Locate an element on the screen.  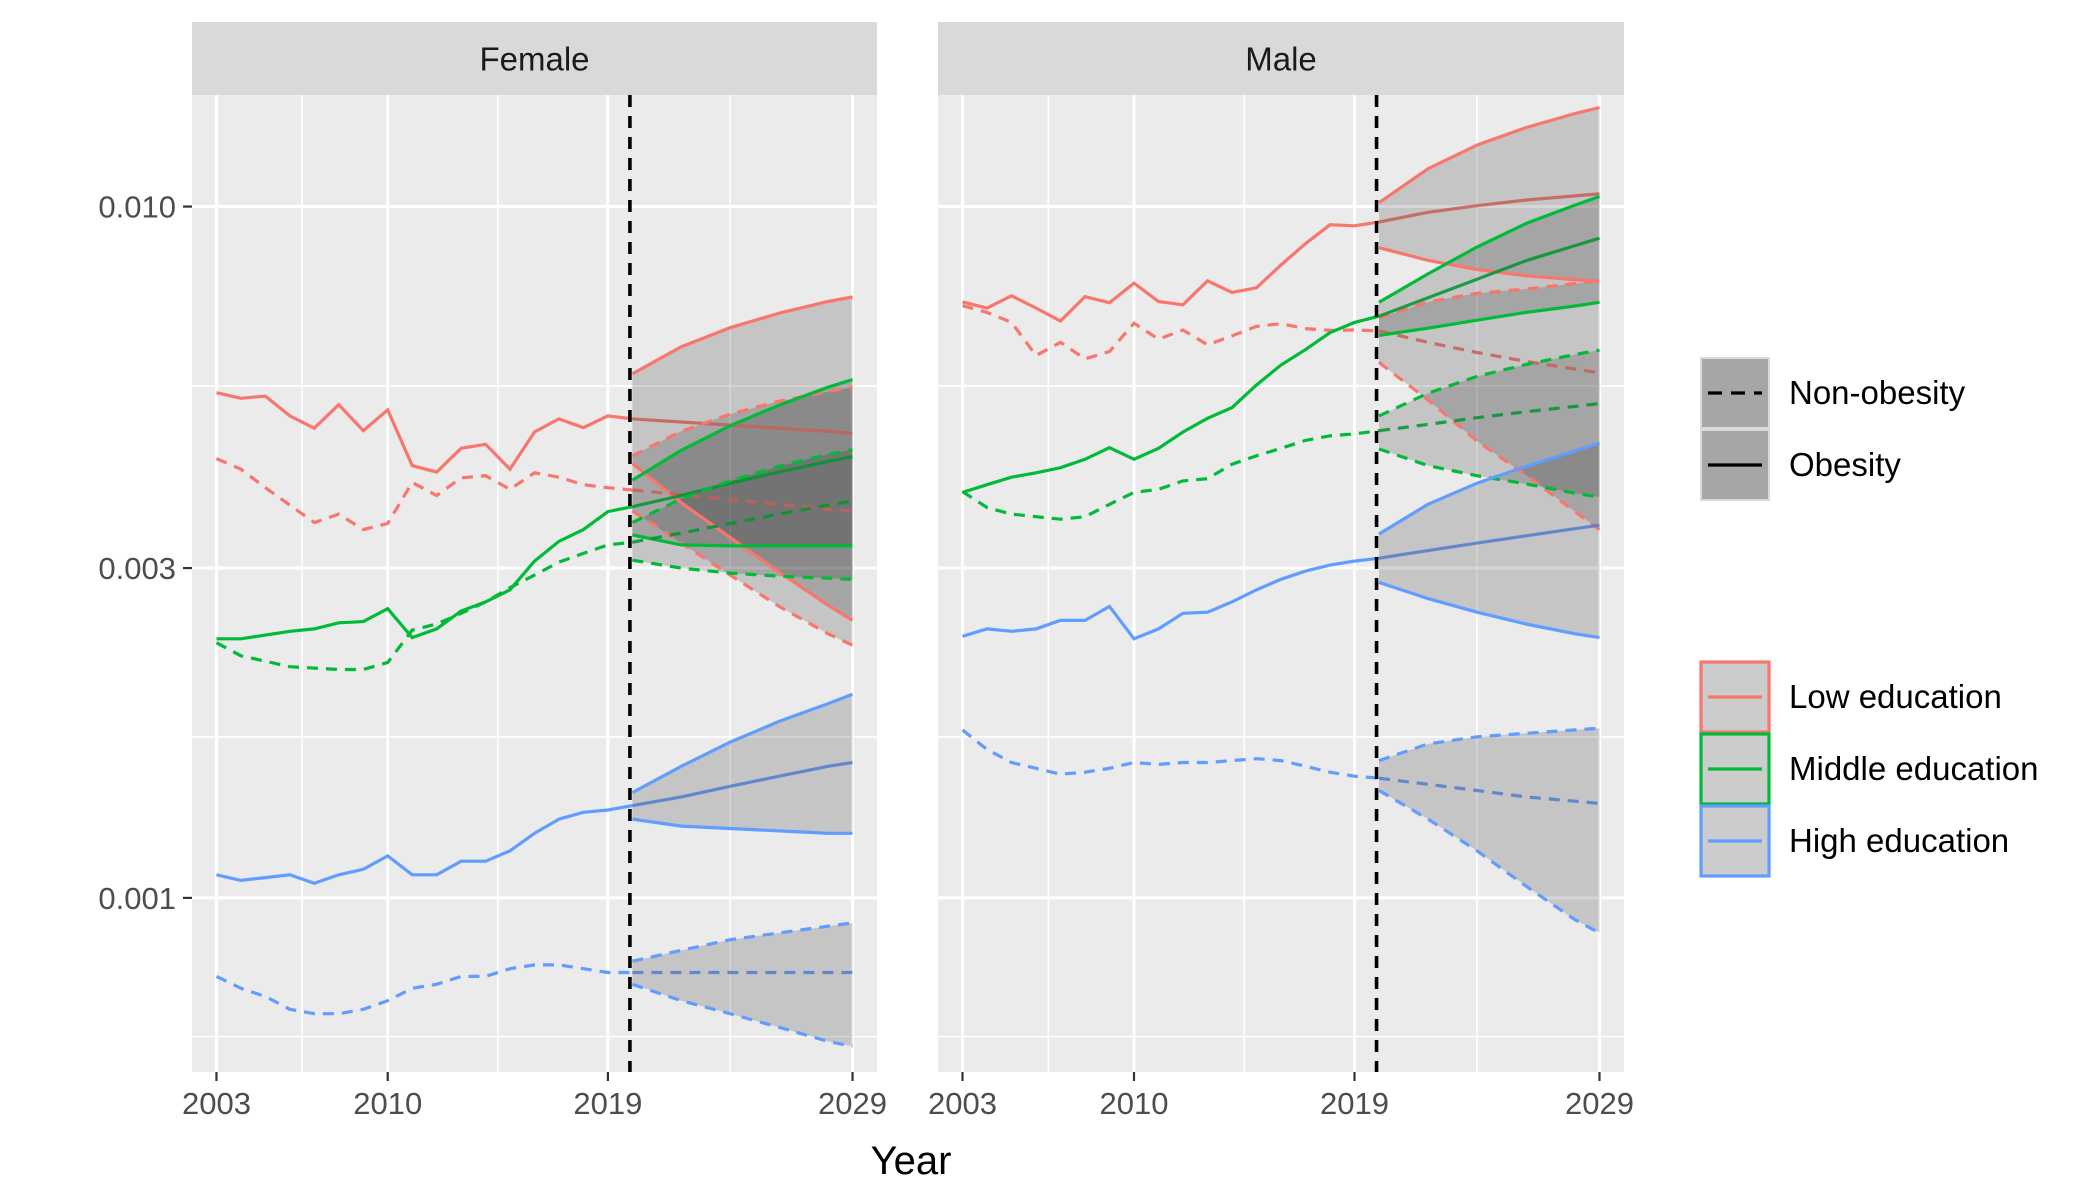
legend-key-low-education: Low education is located at coordinates (1850, 697).